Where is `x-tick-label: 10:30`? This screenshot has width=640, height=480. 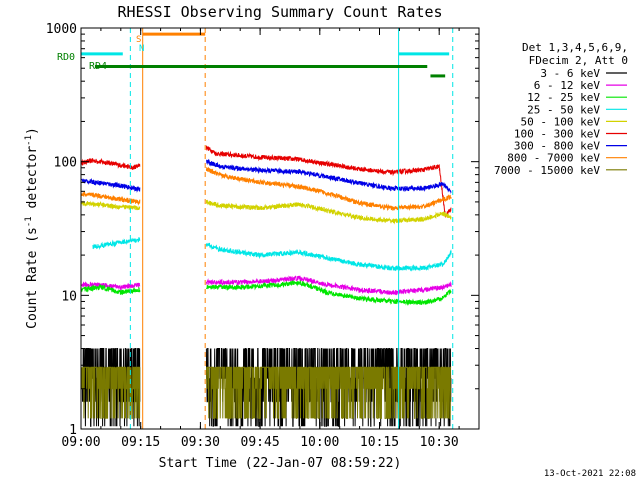 x-tick-label: 10:30 is located at coordinates (439, 442).